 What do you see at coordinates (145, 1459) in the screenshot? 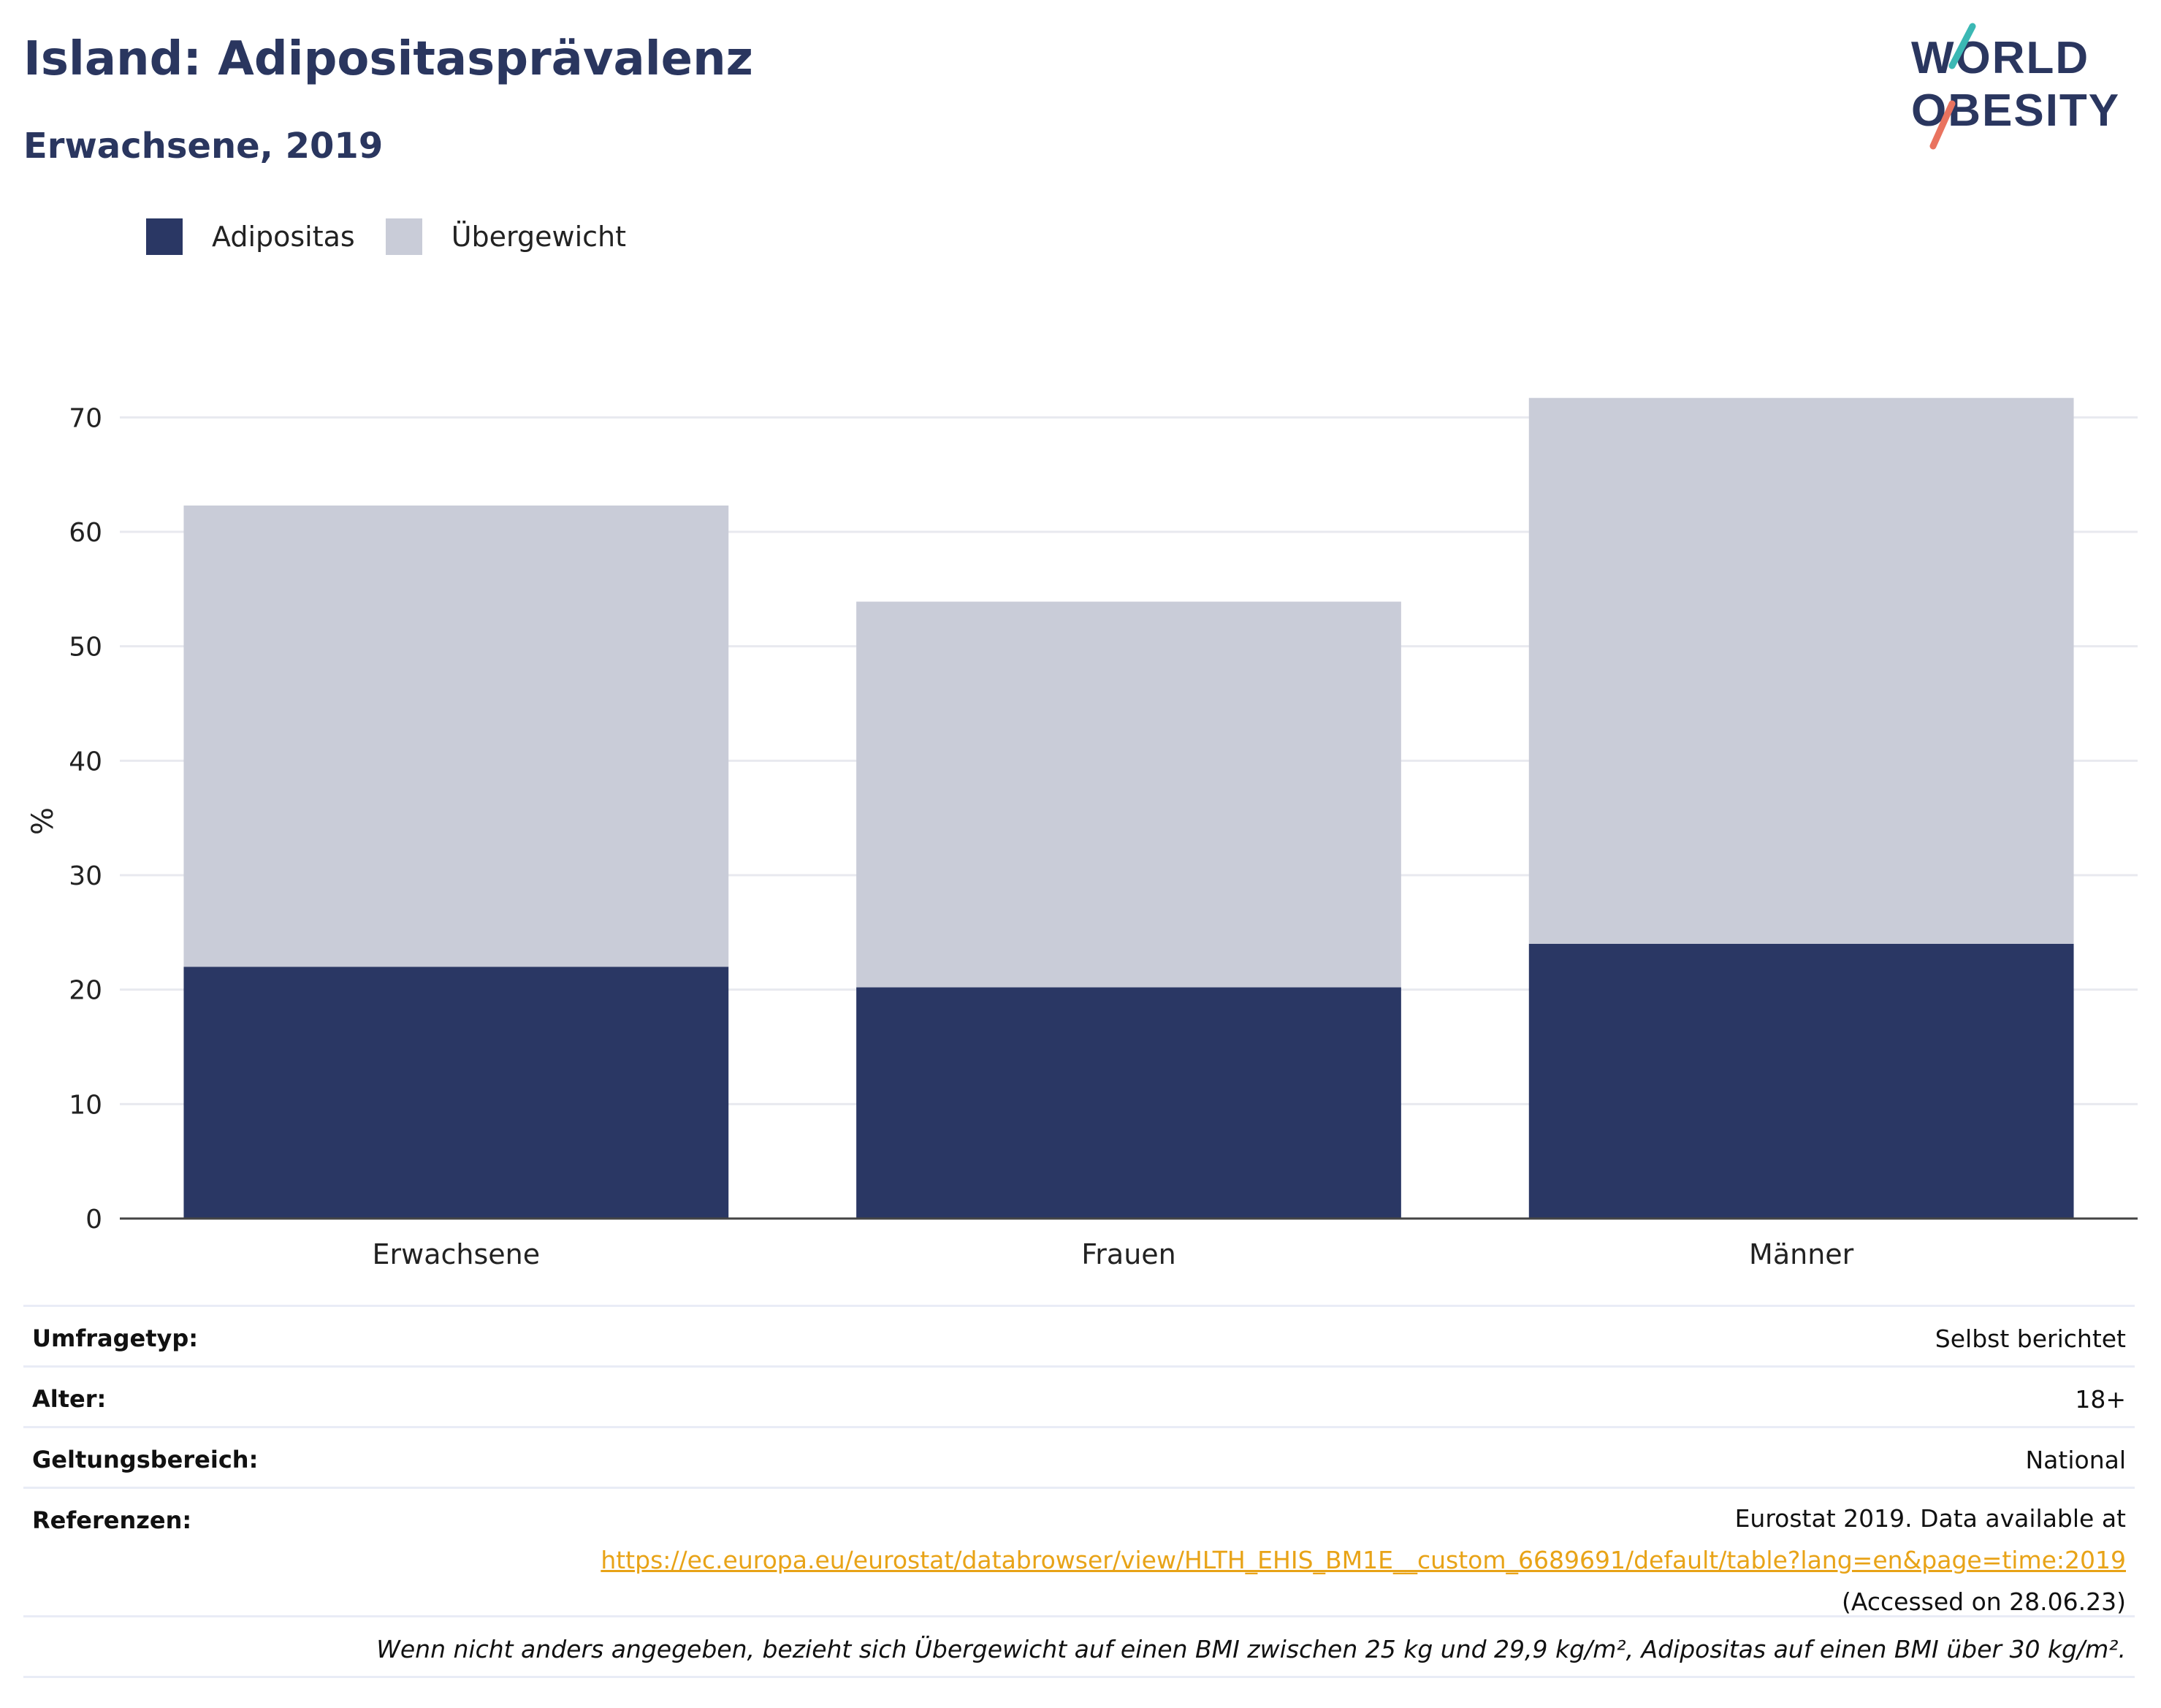
I see `scope-label: Geltungsbereich:` at bounding box center [145, 1459].